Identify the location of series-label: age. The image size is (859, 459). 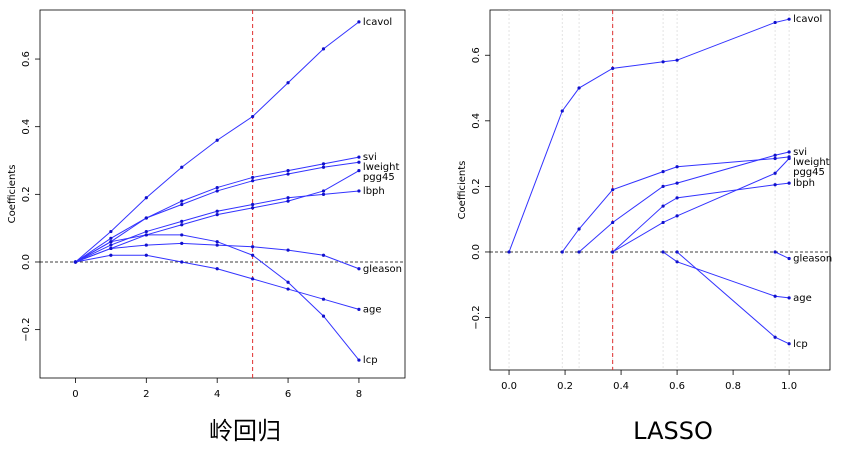
(372, 309).